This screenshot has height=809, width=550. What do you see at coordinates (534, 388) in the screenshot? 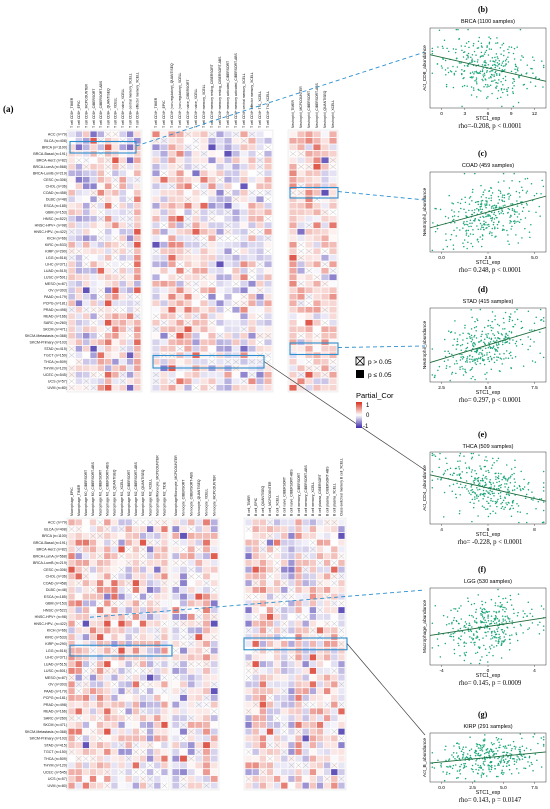
I see `x-tick-label: 7.5` at bounding box center [534, 388].